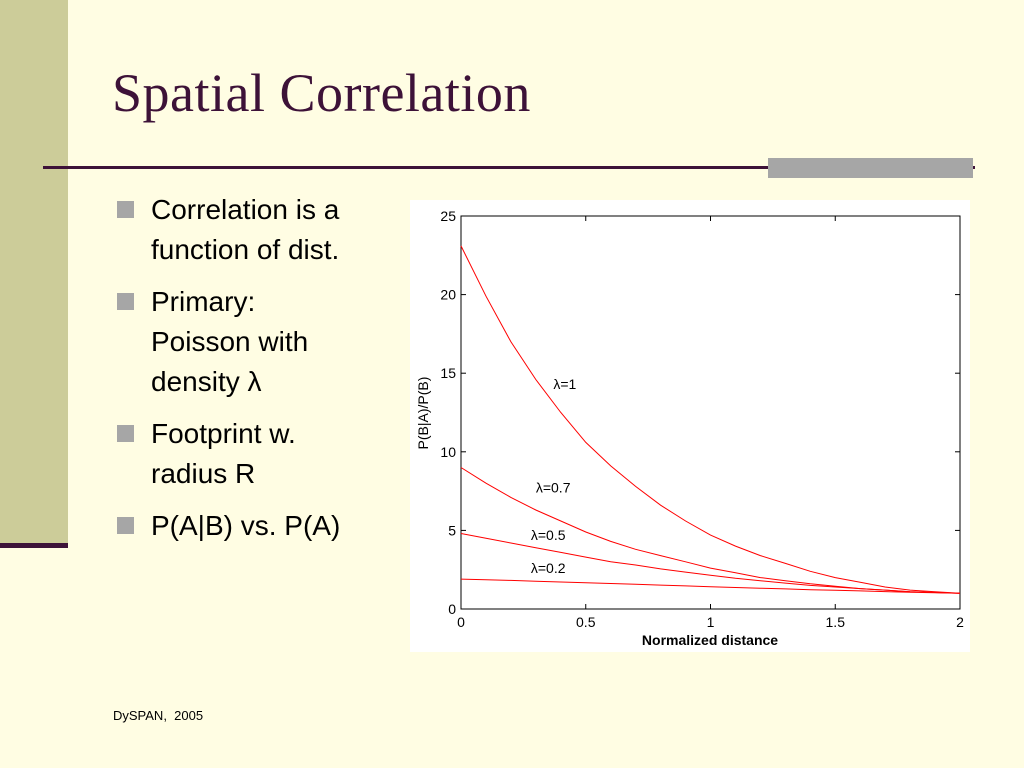 The image size is (1024, 768). What do you see at coordinates (710, 640) in the screenshot?
I see `x-axis-label: Normalized distance` at bounding box center [710, 640].